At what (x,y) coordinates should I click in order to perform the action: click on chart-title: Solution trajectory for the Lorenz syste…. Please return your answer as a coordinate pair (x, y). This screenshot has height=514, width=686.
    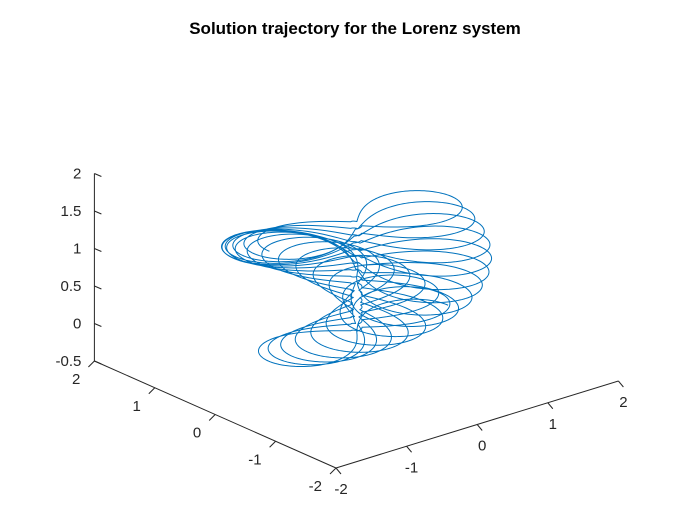
    Looking at the image, I should click on (355, 28).